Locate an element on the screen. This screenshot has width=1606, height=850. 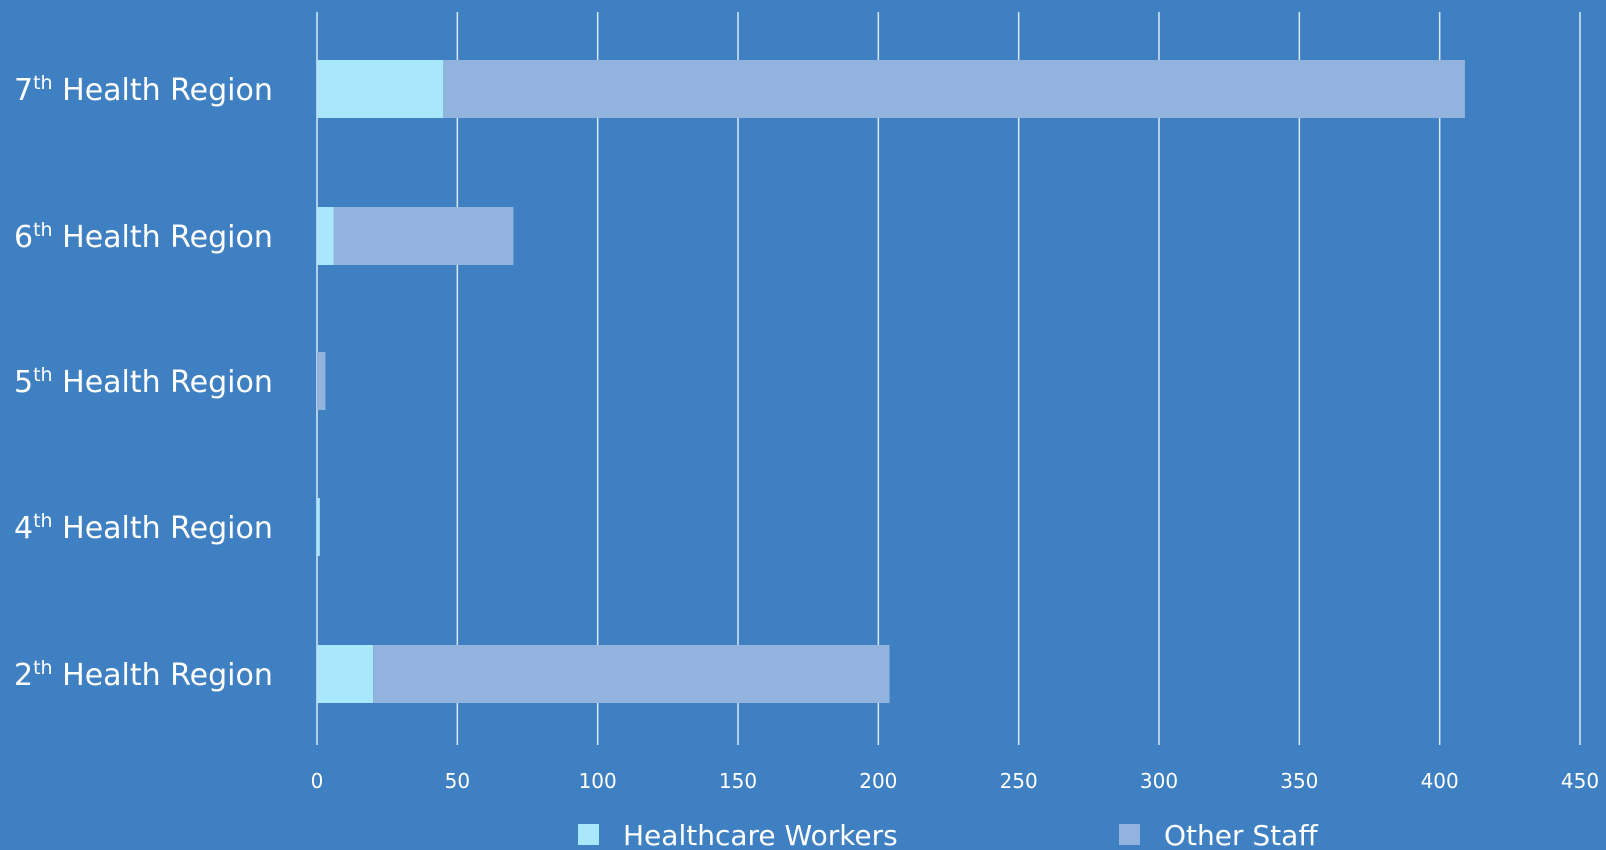
x-tick-label: 50 is located at coordinates (457, 781).